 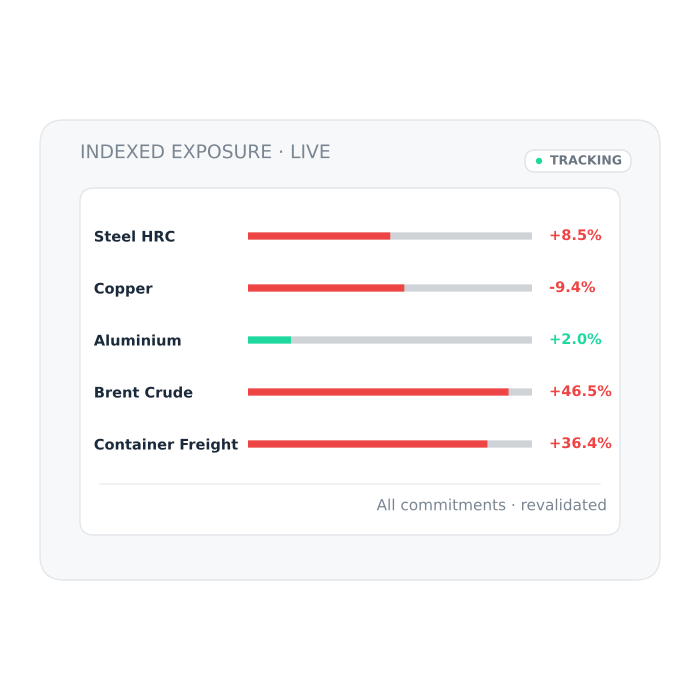 I want to click on y-tick-label: Steel HRC, so click(x=134, y=236).